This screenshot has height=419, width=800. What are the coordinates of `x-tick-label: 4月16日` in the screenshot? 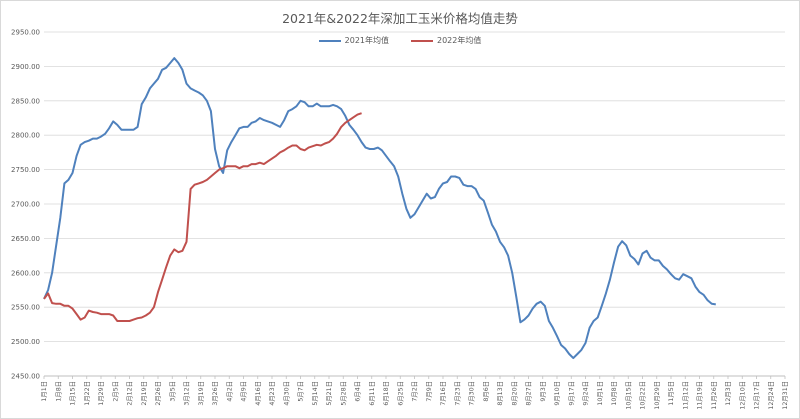 It's located at (258, 393).